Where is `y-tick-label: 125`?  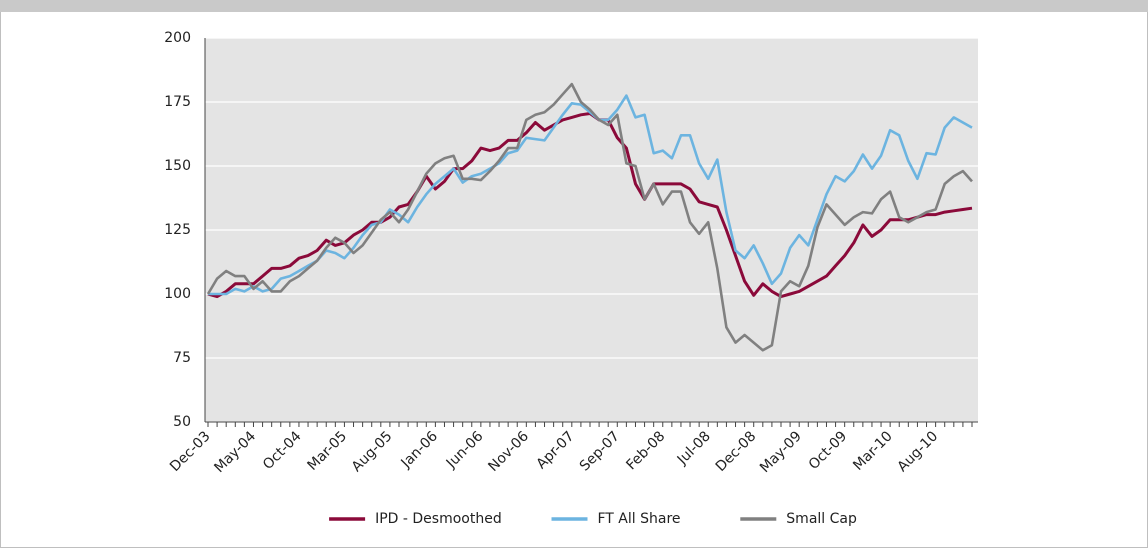
y-tick-label: 125 is located at coordinates (177, 230).